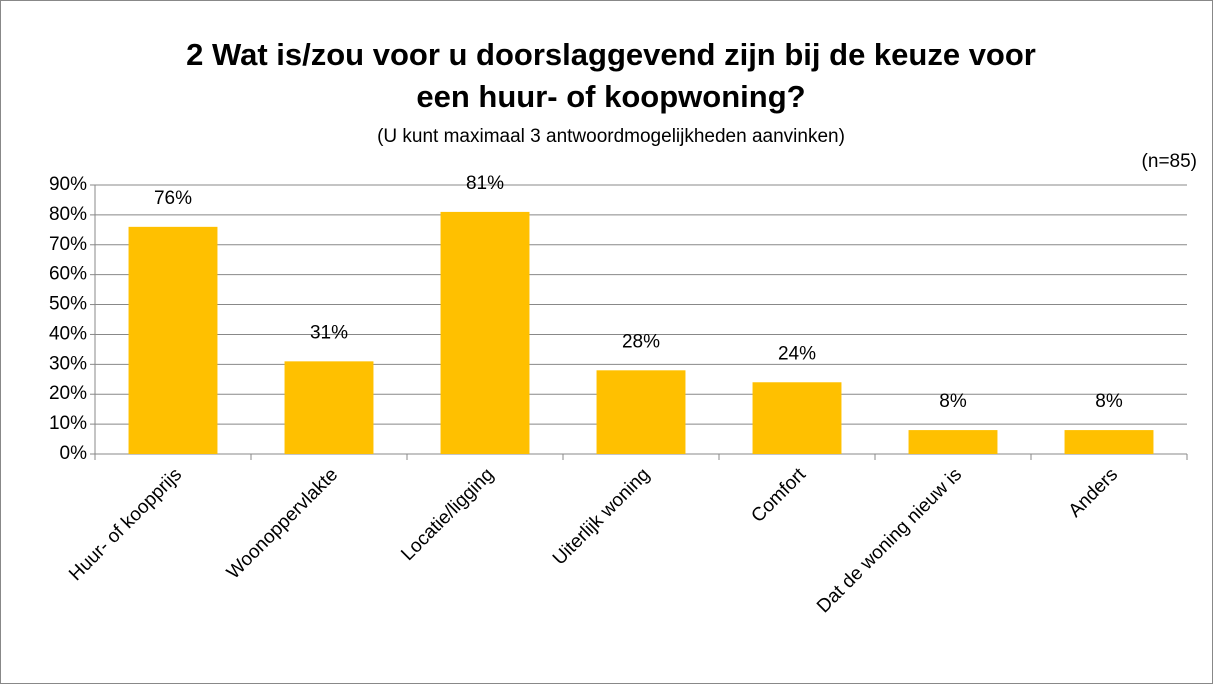 Image resolution: width=1213 pixels, height=689 pixels. I want to click on y-tick-label: 10%, so click(68, 423).